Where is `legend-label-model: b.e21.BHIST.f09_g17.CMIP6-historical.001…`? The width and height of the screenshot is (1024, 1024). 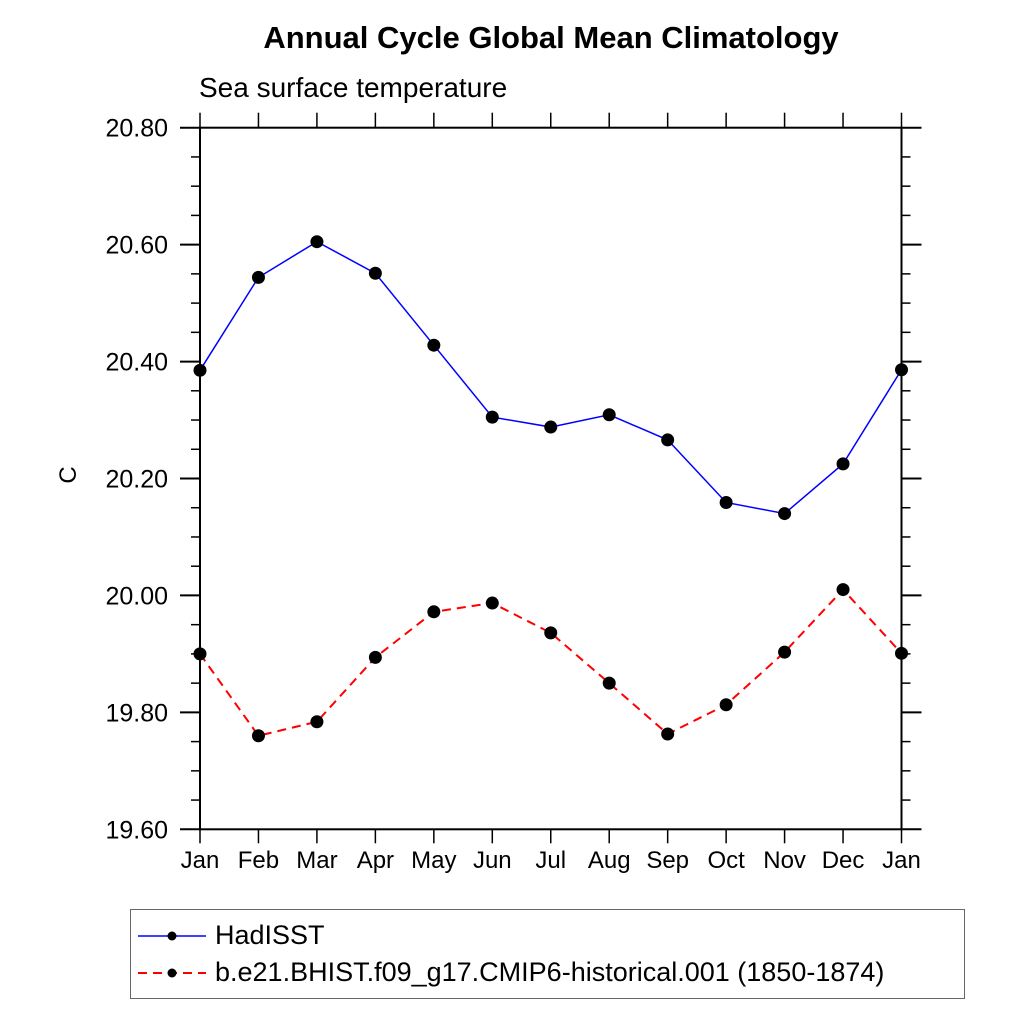
legend-label-model: b.e21.BHIST.f09_g17.CMIP6-historical.001… is located at coordinates (550, 972).